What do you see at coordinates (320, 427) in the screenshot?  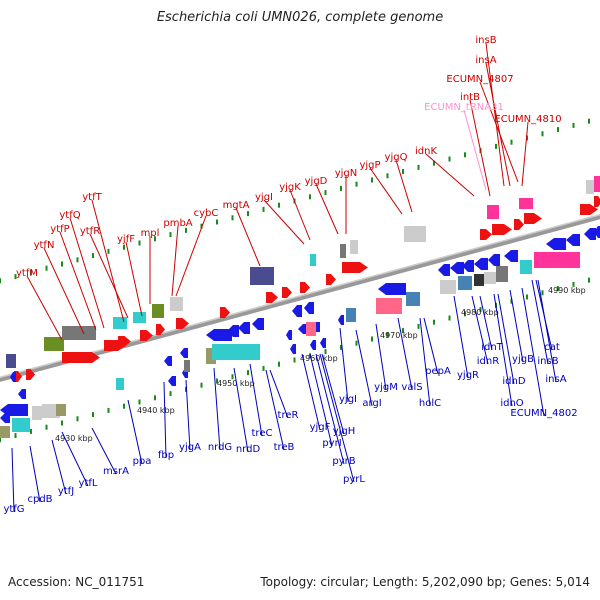 I see `gene-label: yjgF` at bounding box center [320, 427].